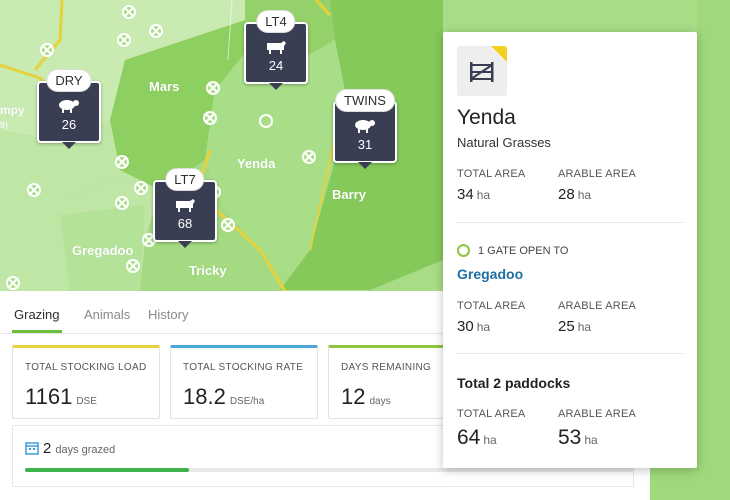  What do you see at coordinates (12, 110) in the screenshot?
I see `paddock-label-partial: mpy` at bounding box center [12, 110].